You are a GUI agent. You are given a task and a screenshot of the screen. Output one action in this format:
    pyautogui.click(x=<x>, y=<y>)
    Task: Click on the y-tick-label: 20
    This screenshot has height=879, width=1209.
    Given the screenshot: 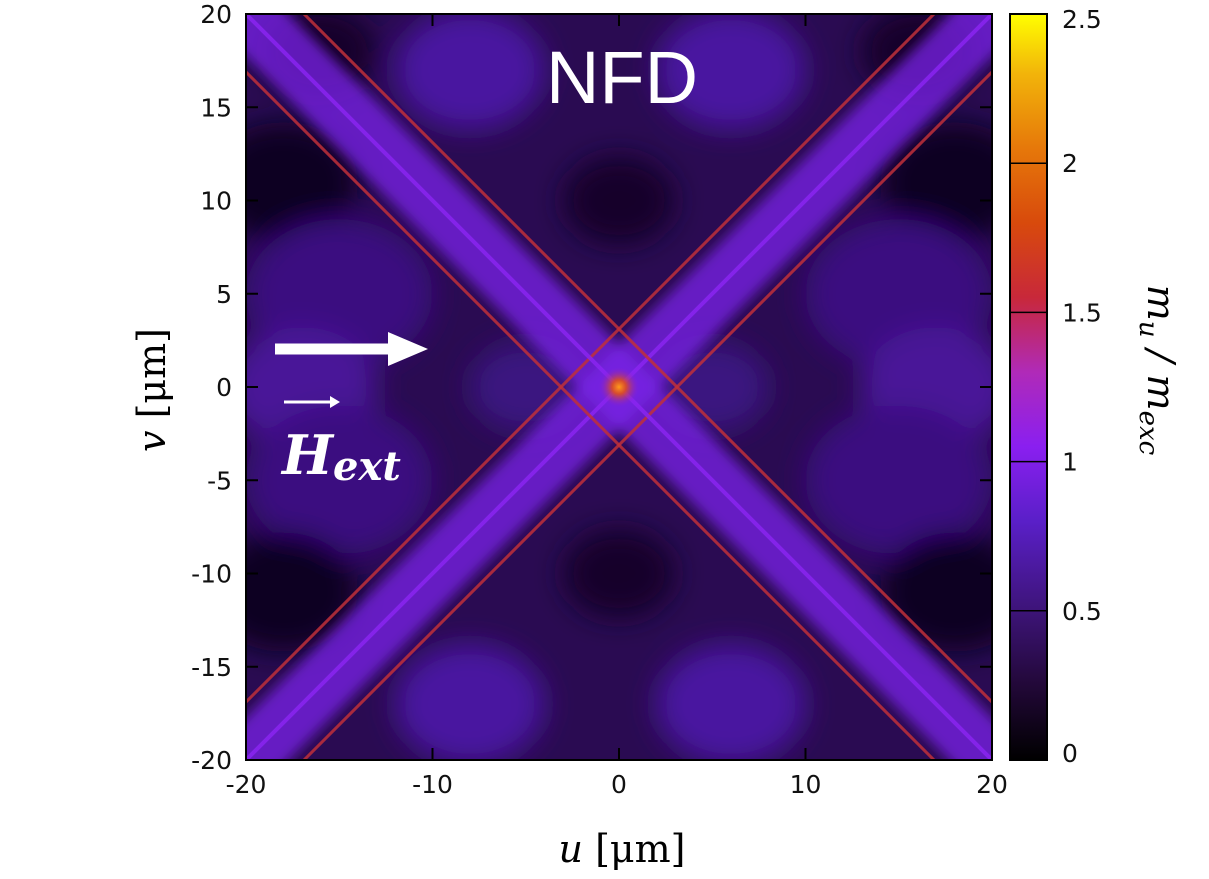 What is the action you would take?
    pyautogui.click(x=216, y=14)
    